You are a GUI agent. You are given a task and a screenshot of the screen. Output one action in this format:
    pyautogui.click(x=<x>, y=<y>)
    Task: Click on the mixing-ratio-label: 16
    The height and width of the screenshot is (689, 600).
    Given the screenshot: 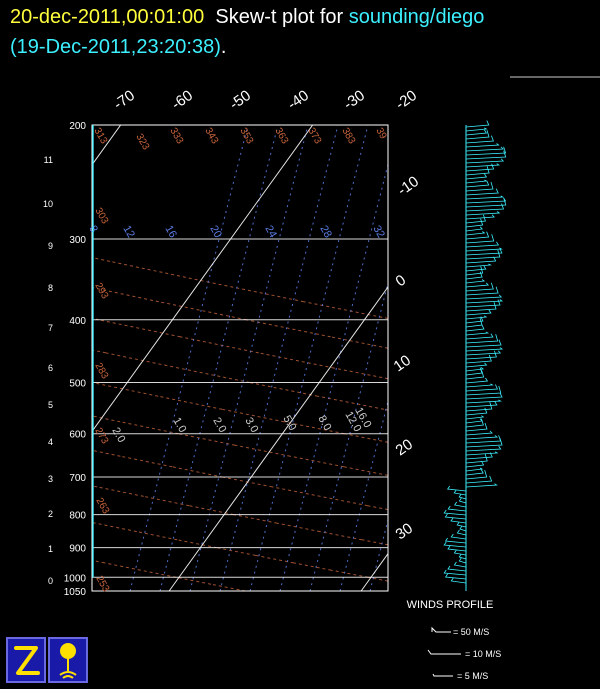 What is the action you would take?
    pyautogui.click(x=170, y=232)
    